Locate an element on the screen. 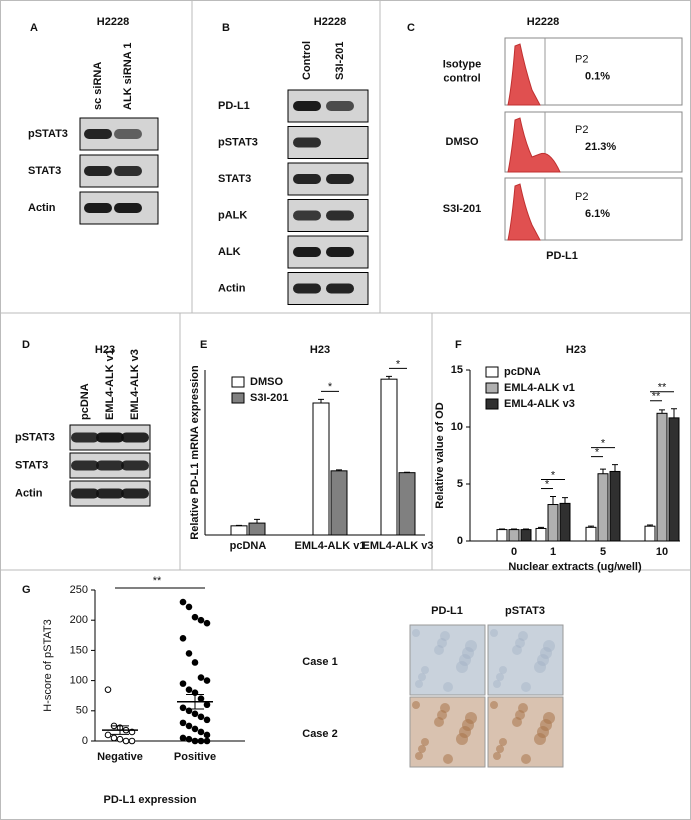 The height and width of the screenshot is (820, 691). lane-label: S3I-201 is located at coordinates (340, 60).